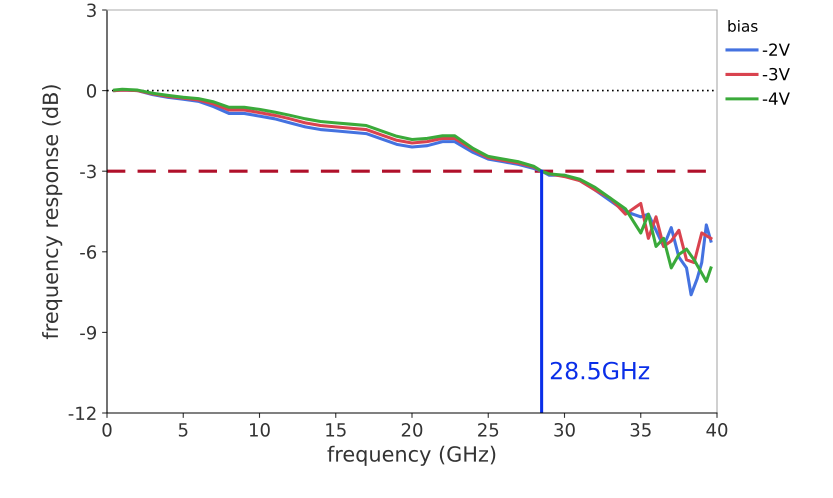 This screenshot has height=498, width=833. What do you see at coordinates (412, 430) in the screenshot?
I see `x-tick-label: 20` at bounding box center [412, 430].